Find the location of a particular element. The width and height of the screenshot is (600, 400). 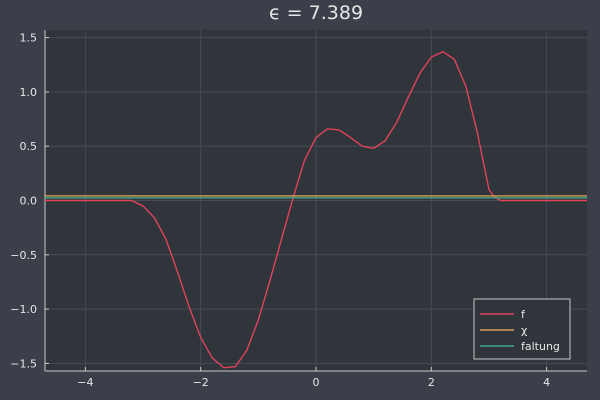

legend: fχ faltung is located at coordinates (522, 329).